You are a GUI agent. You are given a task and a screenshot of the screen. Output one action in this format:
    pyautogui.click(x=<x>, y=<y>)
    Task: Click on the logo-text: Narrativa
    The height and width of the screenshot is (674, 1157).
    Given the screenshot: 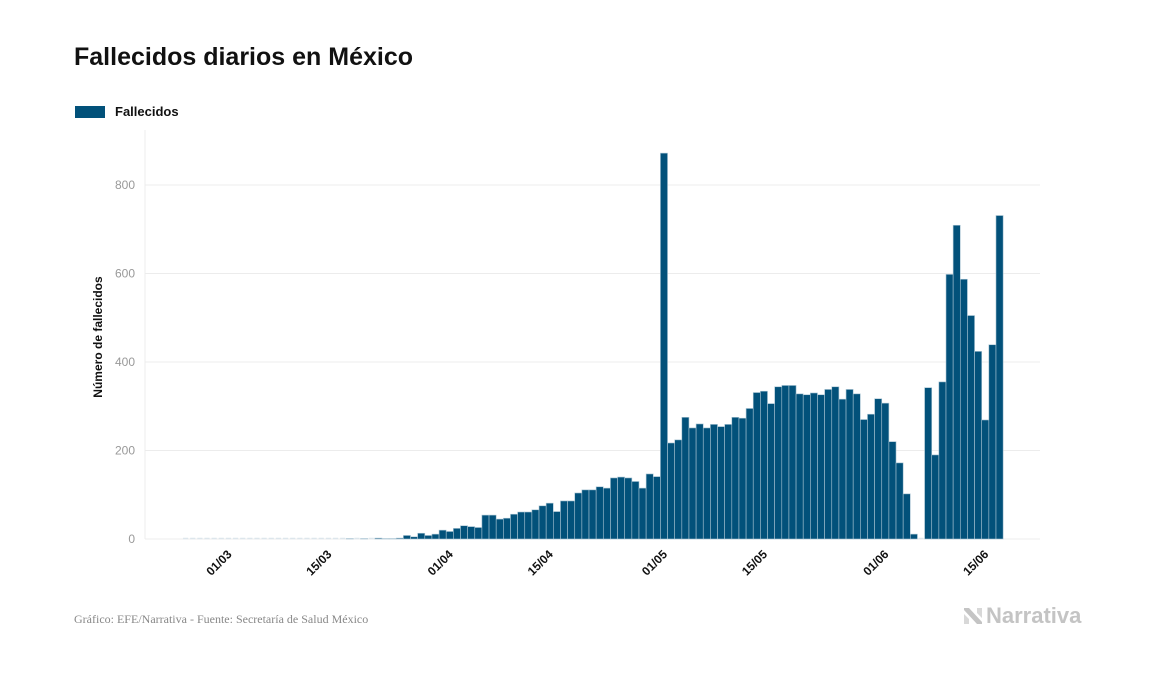 What is the action you would take?
    pyautogui.click(x=1034, y=615)
    